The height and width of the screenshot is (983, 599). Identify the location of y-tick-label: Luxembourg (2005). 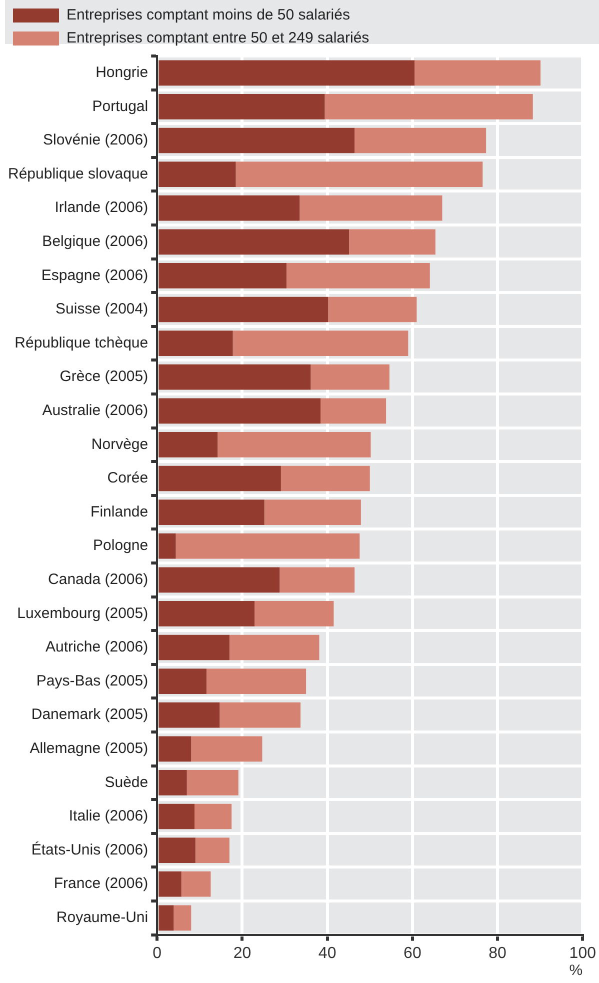
(82, 613).